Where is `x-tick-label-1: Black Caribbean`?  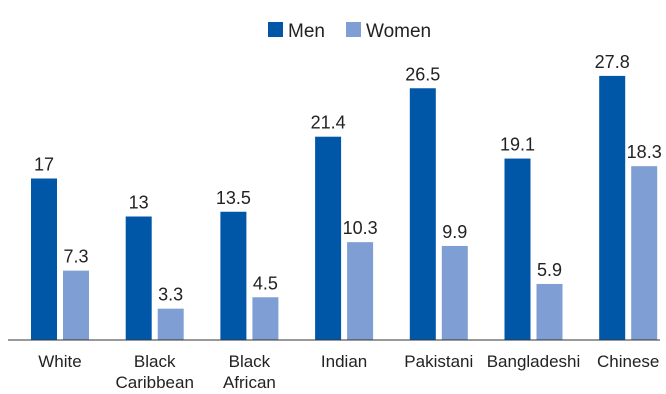 x-tick-label-1: Black Caribbean is located at coordinates (154, 372).